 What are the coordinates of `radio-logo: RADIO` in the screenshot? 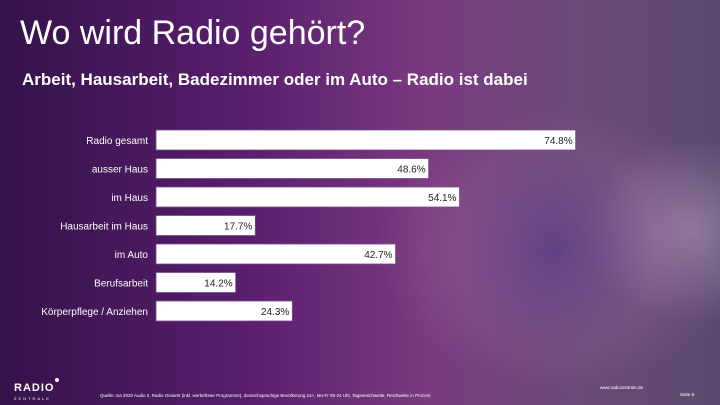 It's located at (34, 388).